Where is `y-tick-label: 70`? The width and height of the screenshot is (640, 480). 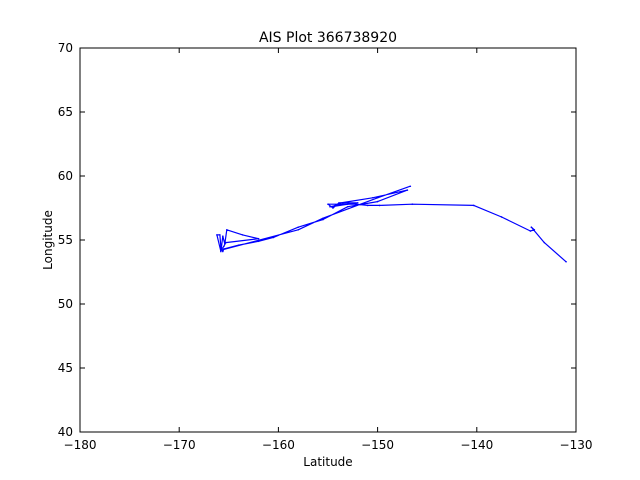 y-tick-label: 70 is located at coordinates (65, 48).